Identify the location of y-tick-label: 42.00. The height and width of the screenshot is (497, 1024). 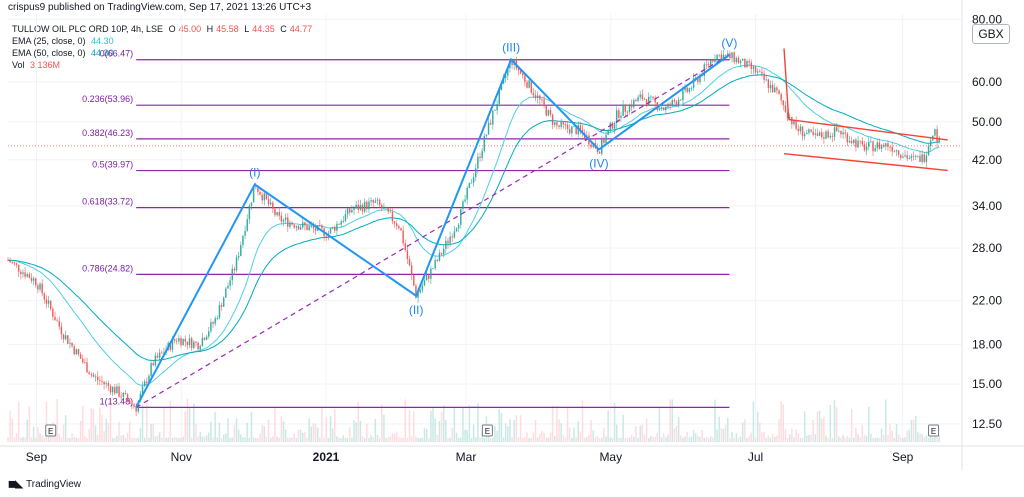
(987, 160).